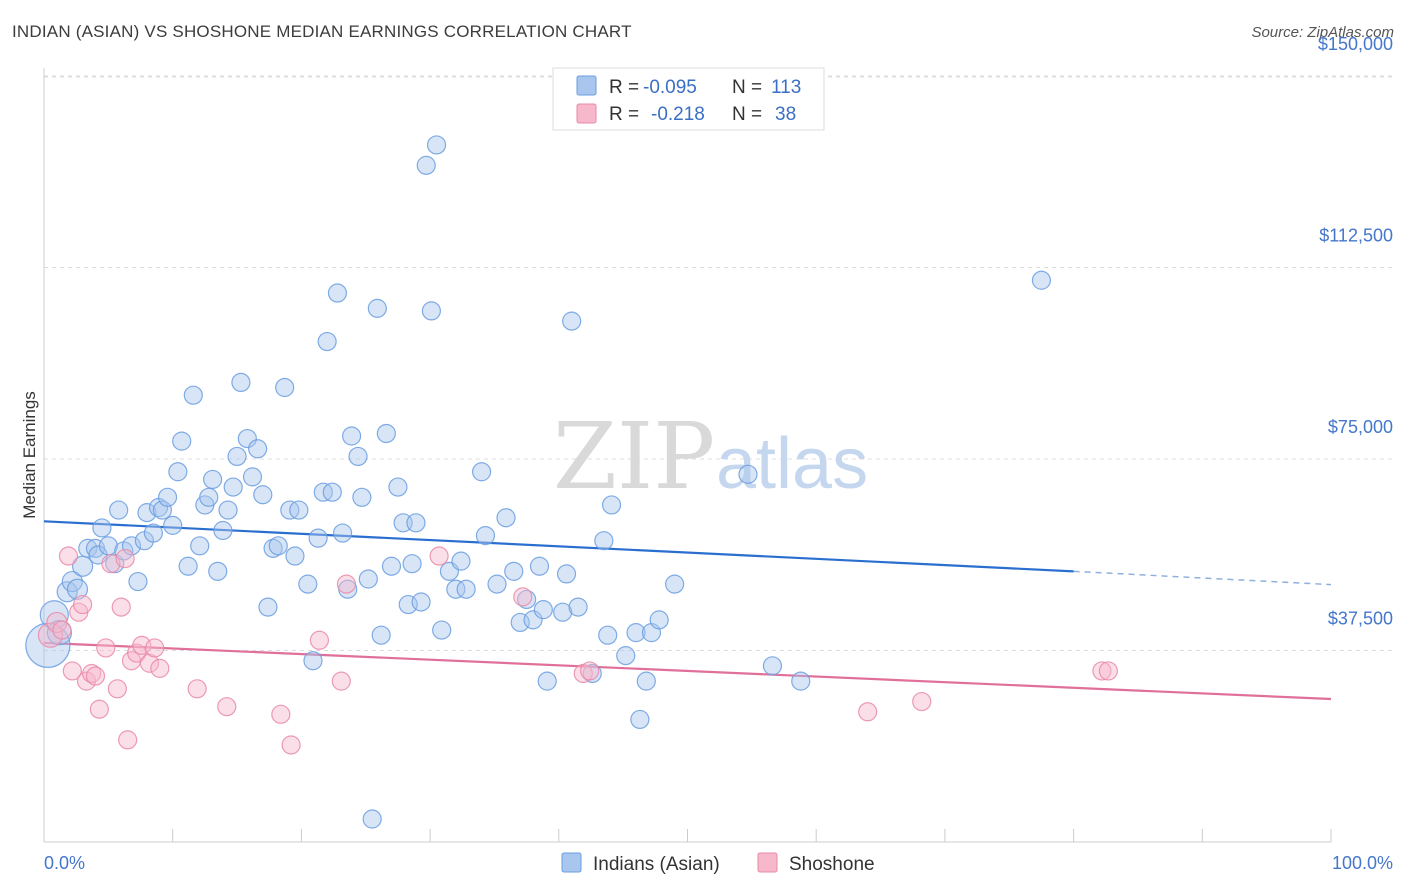 The height and width of the screenshot is (892, 1406). What do you see at coordinates (670, 87) in the screenshot?
I see `legend-r-value: -0.095` at bounding box center [670, 87].